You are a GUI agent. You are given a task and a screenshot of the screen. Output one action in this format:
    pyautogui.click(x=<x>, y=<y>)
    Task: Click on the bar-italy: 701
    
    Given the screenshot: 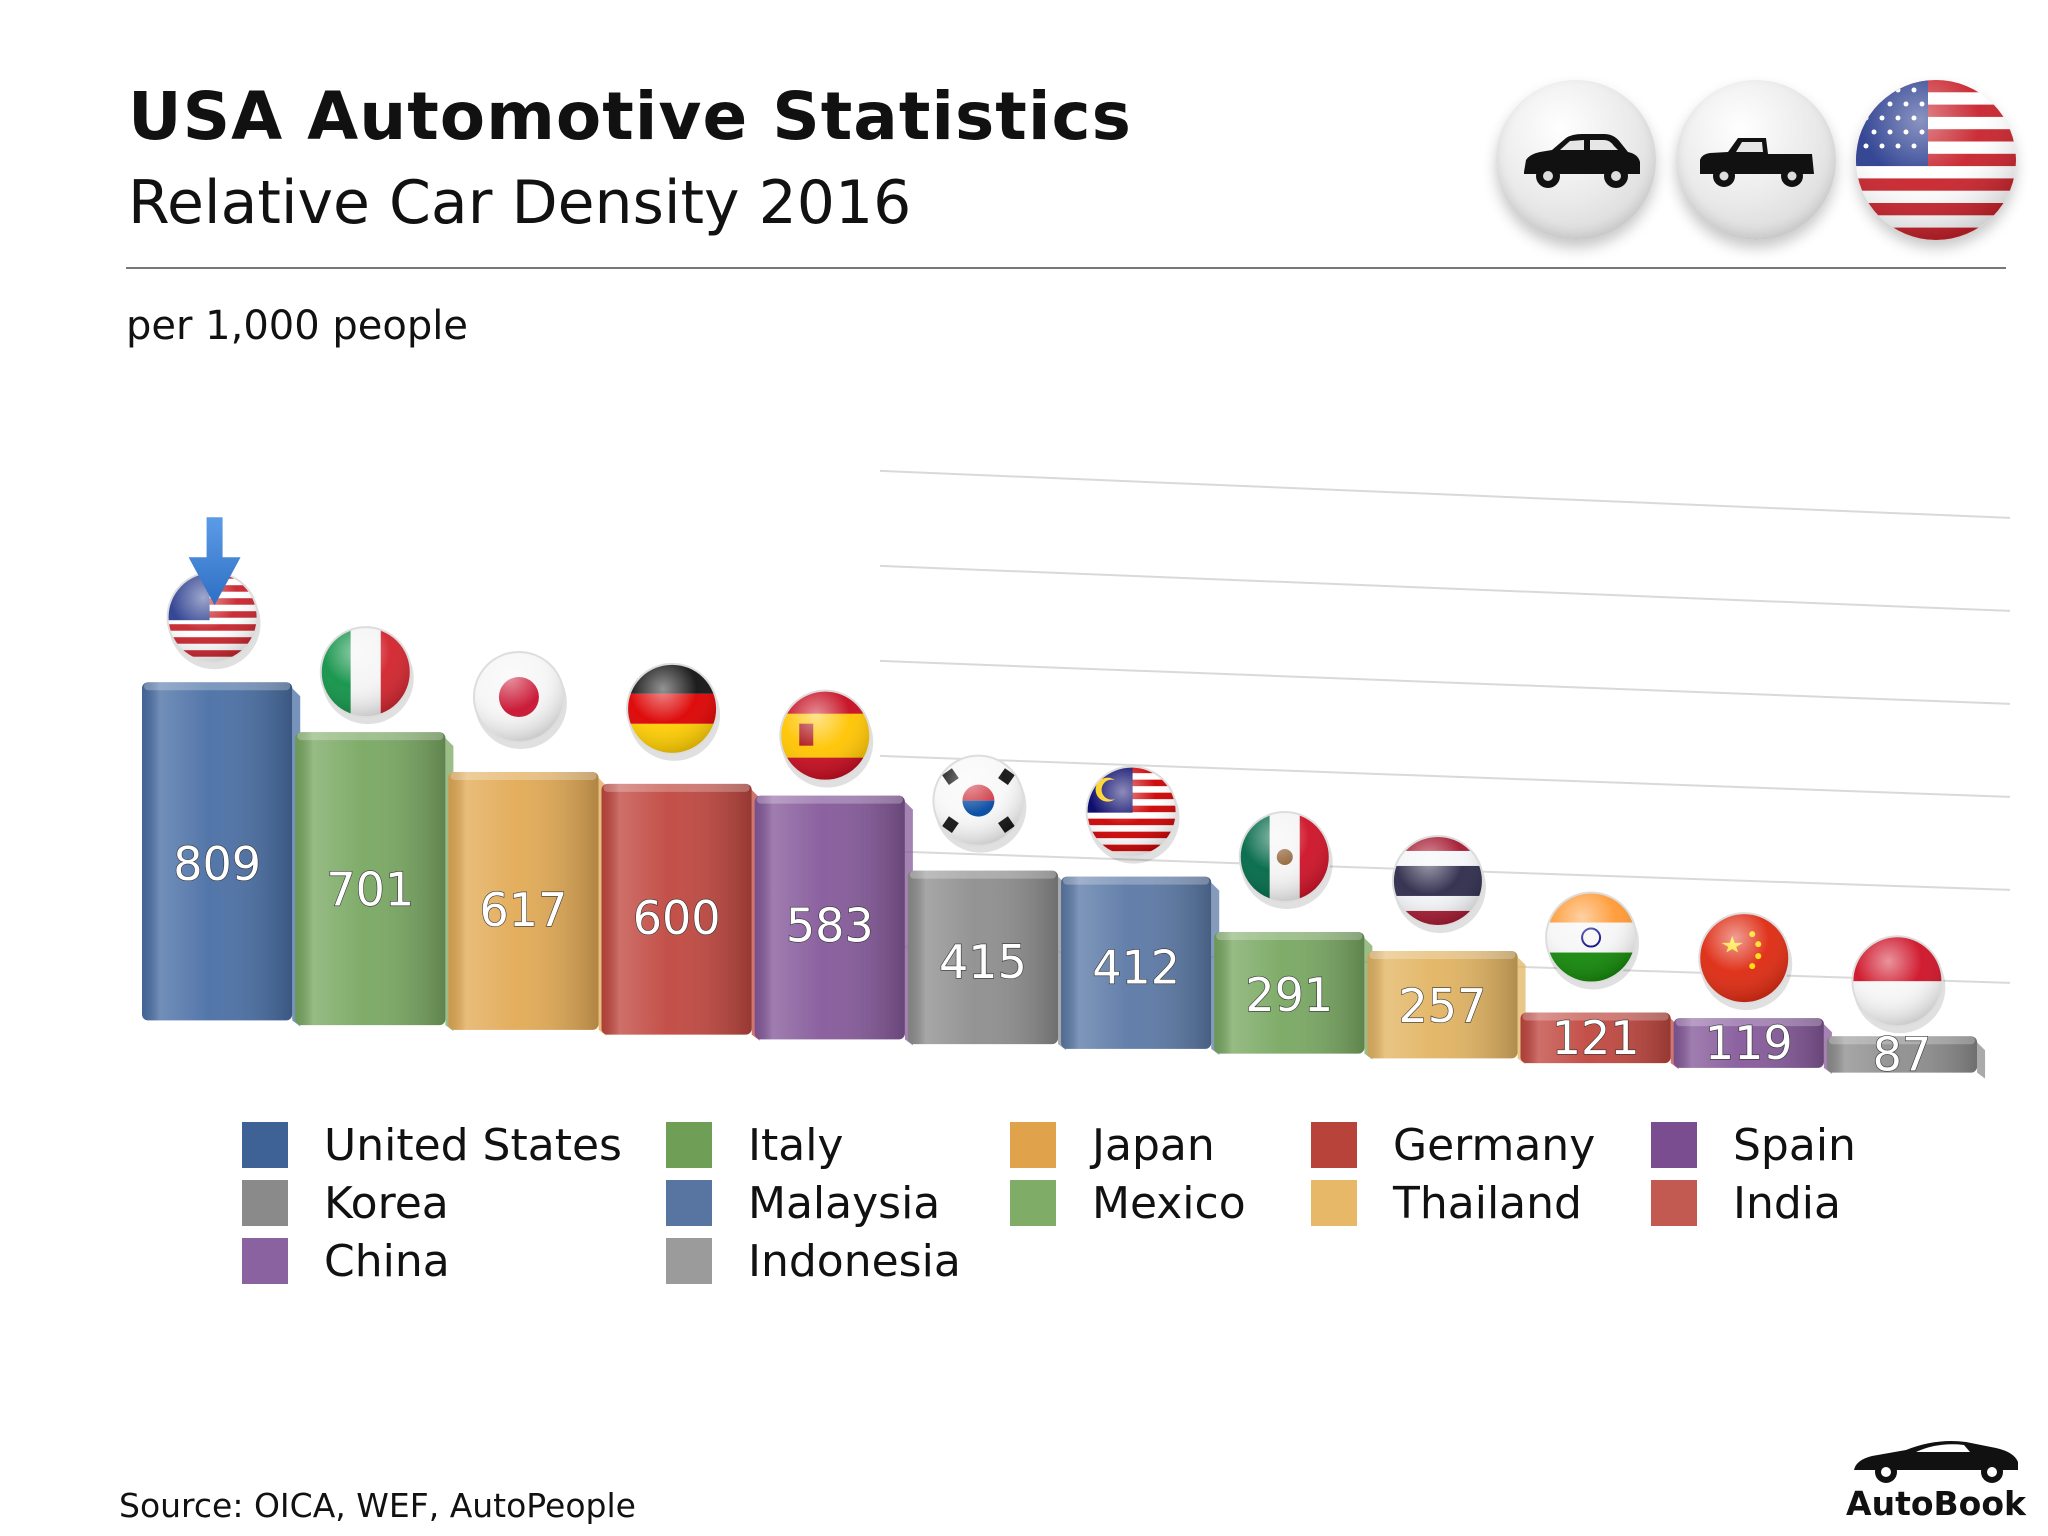 What is the action you would take?
    pyautogui.click(x=374, y=882)
    